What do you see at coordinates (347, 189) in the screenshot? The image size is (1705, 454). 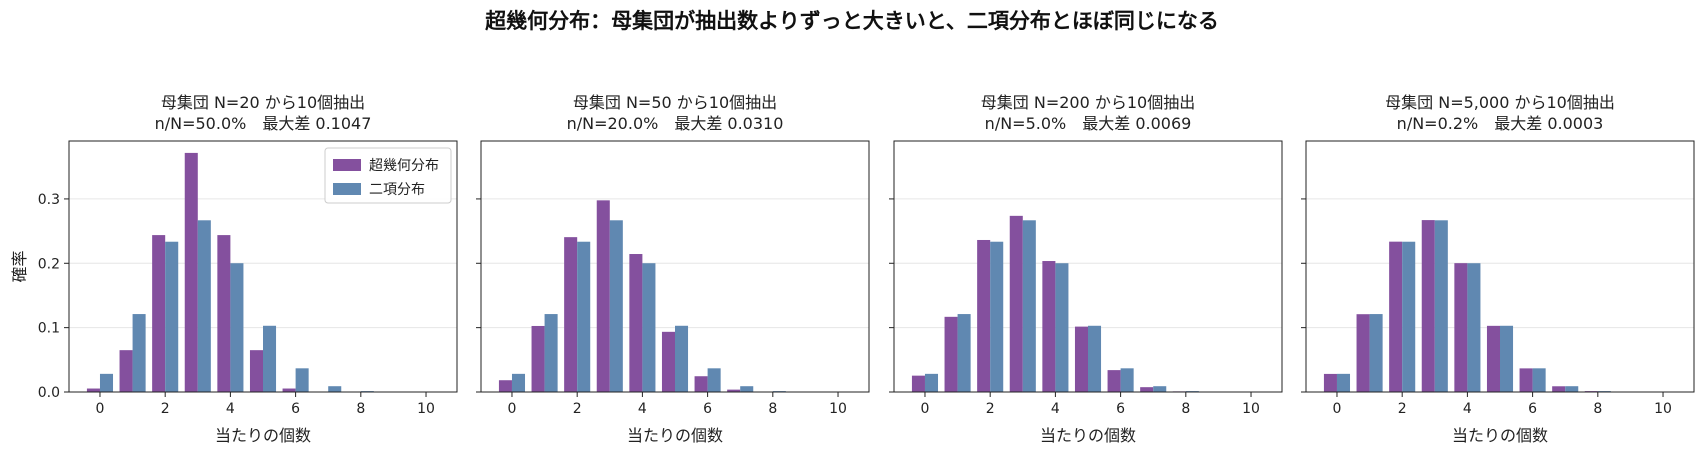 I see `legend-swatch` at bounding box center [347, 189].